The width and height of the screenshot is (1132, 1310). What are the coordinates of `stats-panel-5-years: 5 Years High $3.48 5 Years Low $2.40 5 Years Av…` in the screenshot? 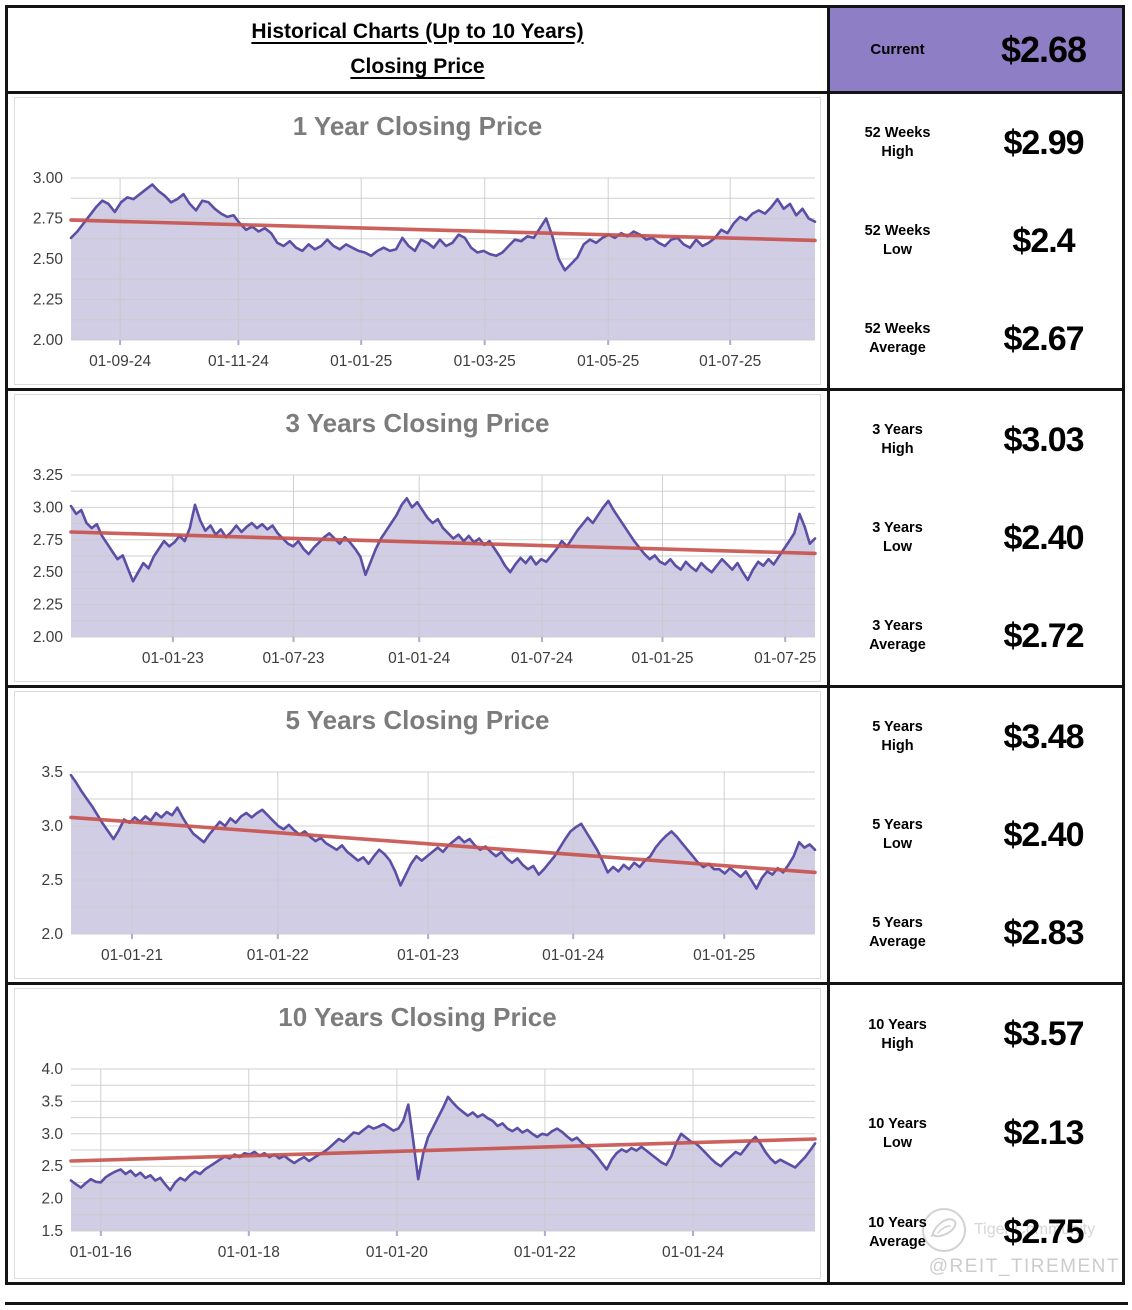 It's located at (976, 836).